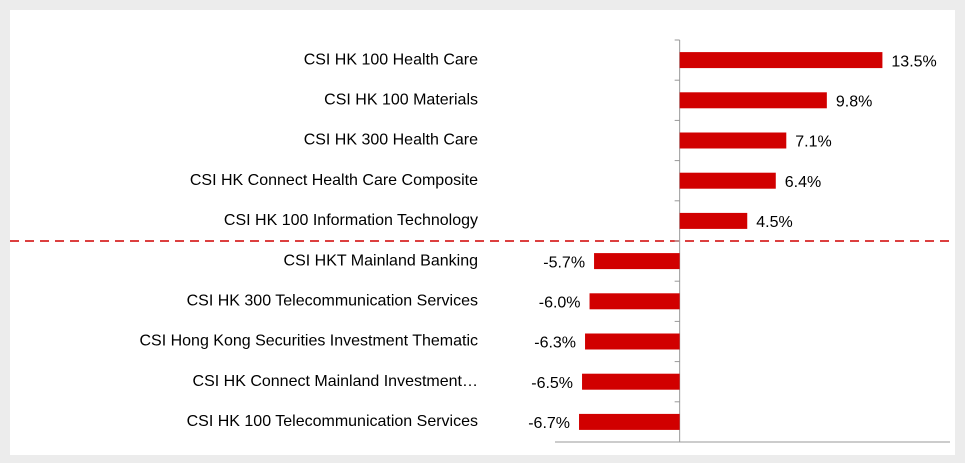 The width and height of the screenshot is (965, 463). What do you see at coordinates (391, 140) in the screenshot?
I see `category-label: CSI HK 300 Health Care` at bounding box center [391, 140].